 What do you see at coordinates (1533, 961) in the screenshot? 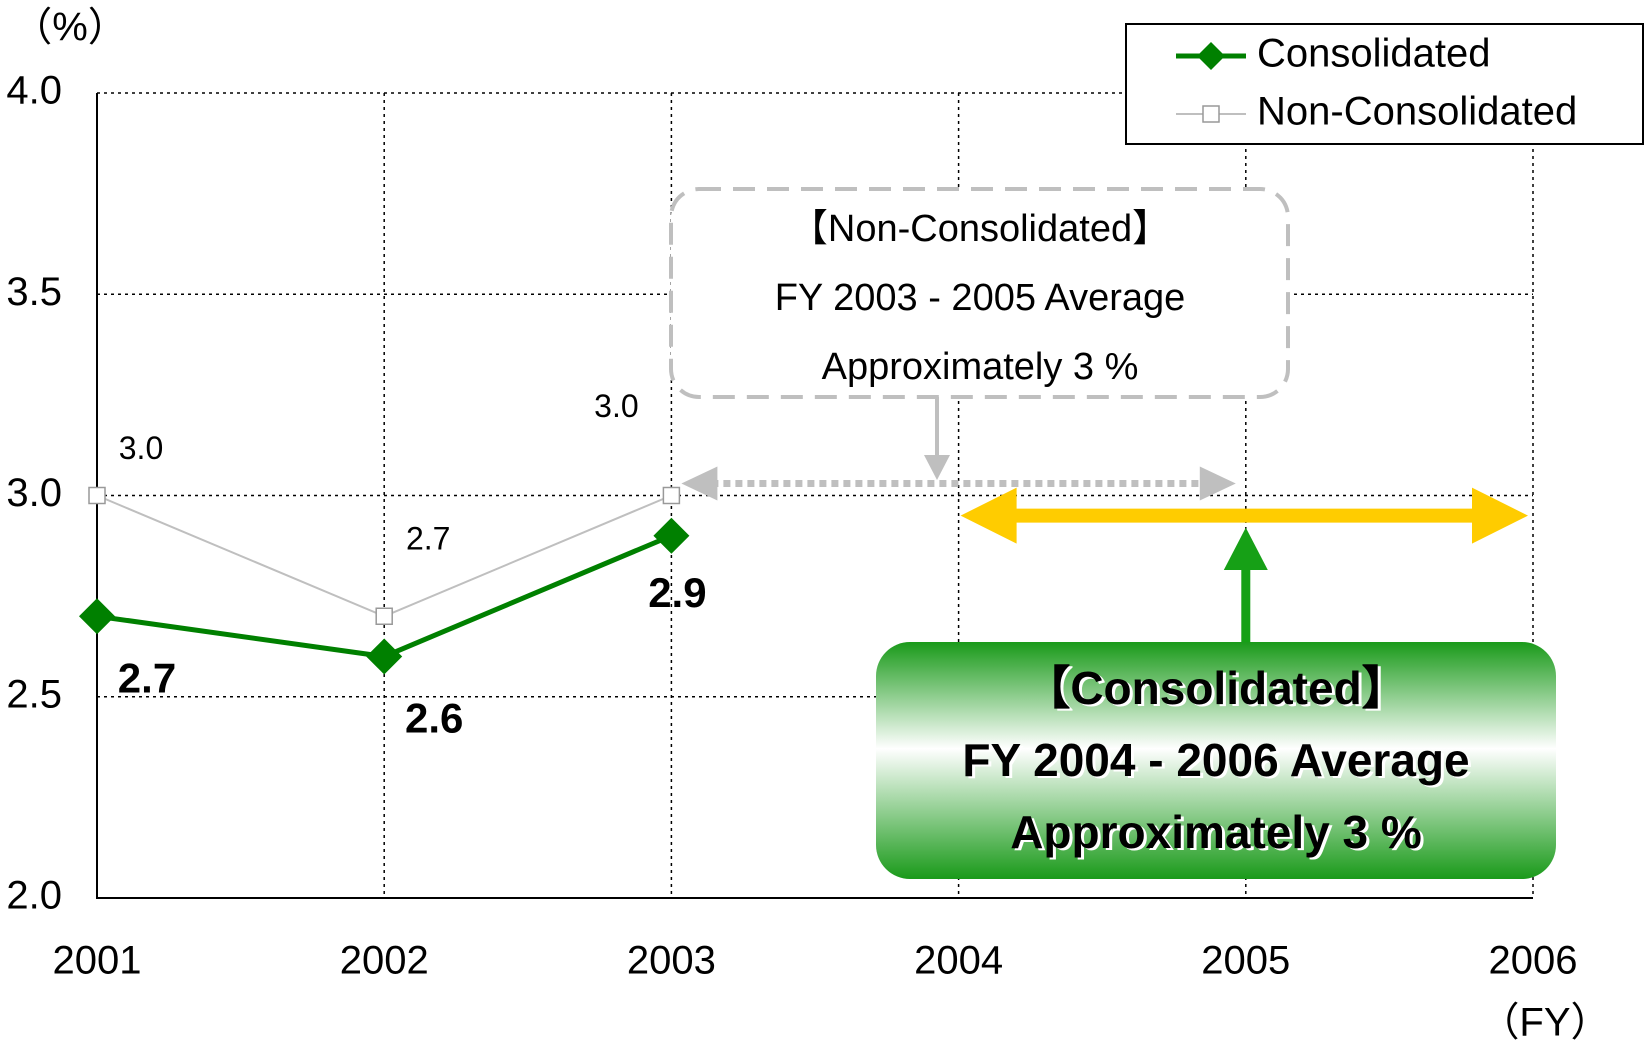
I see `x-tick-label: 2006` at bounding box center [1533, 961].